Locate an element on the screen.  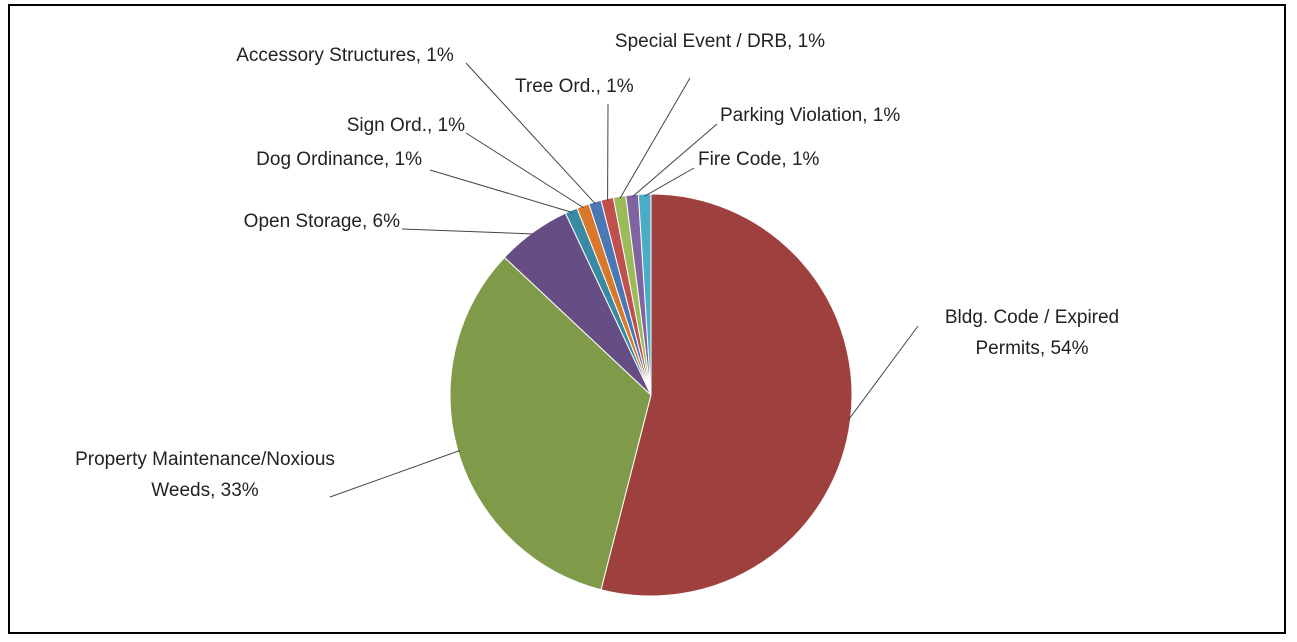
data-label: Accessory Structures, 1% is located at coordinates (345, 55).